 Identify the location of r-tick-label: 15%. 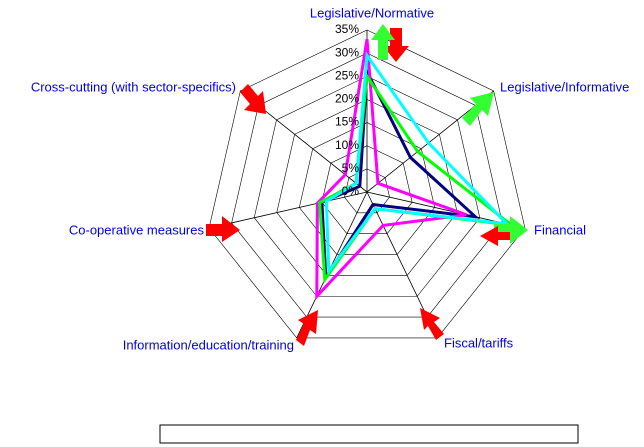
(347, 122).